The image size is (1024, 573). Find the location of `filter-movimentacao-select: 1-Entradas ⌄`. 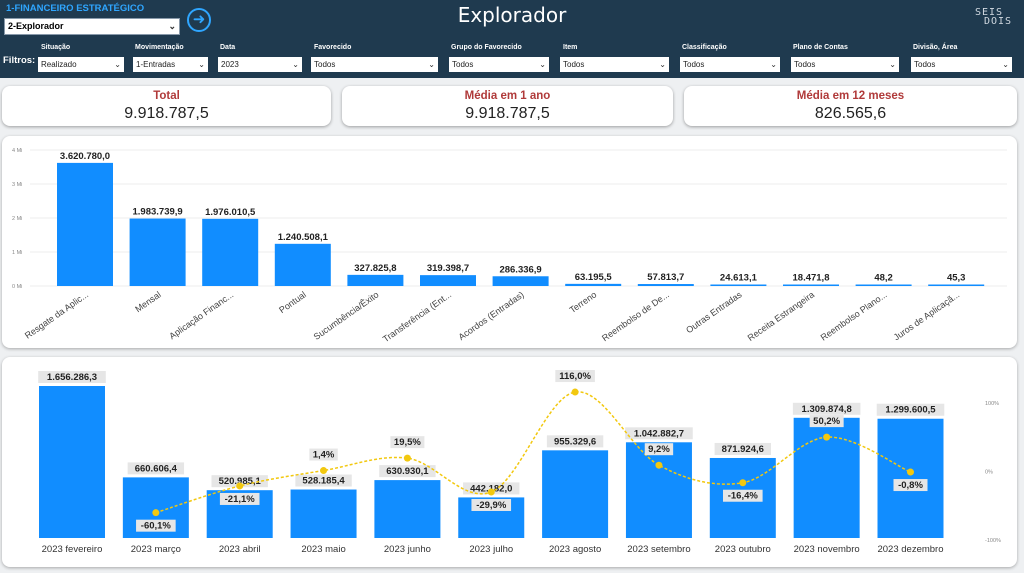

filter-movimentacao-select: 1-Entradas ⌄ is located at coordinates (170, 64).